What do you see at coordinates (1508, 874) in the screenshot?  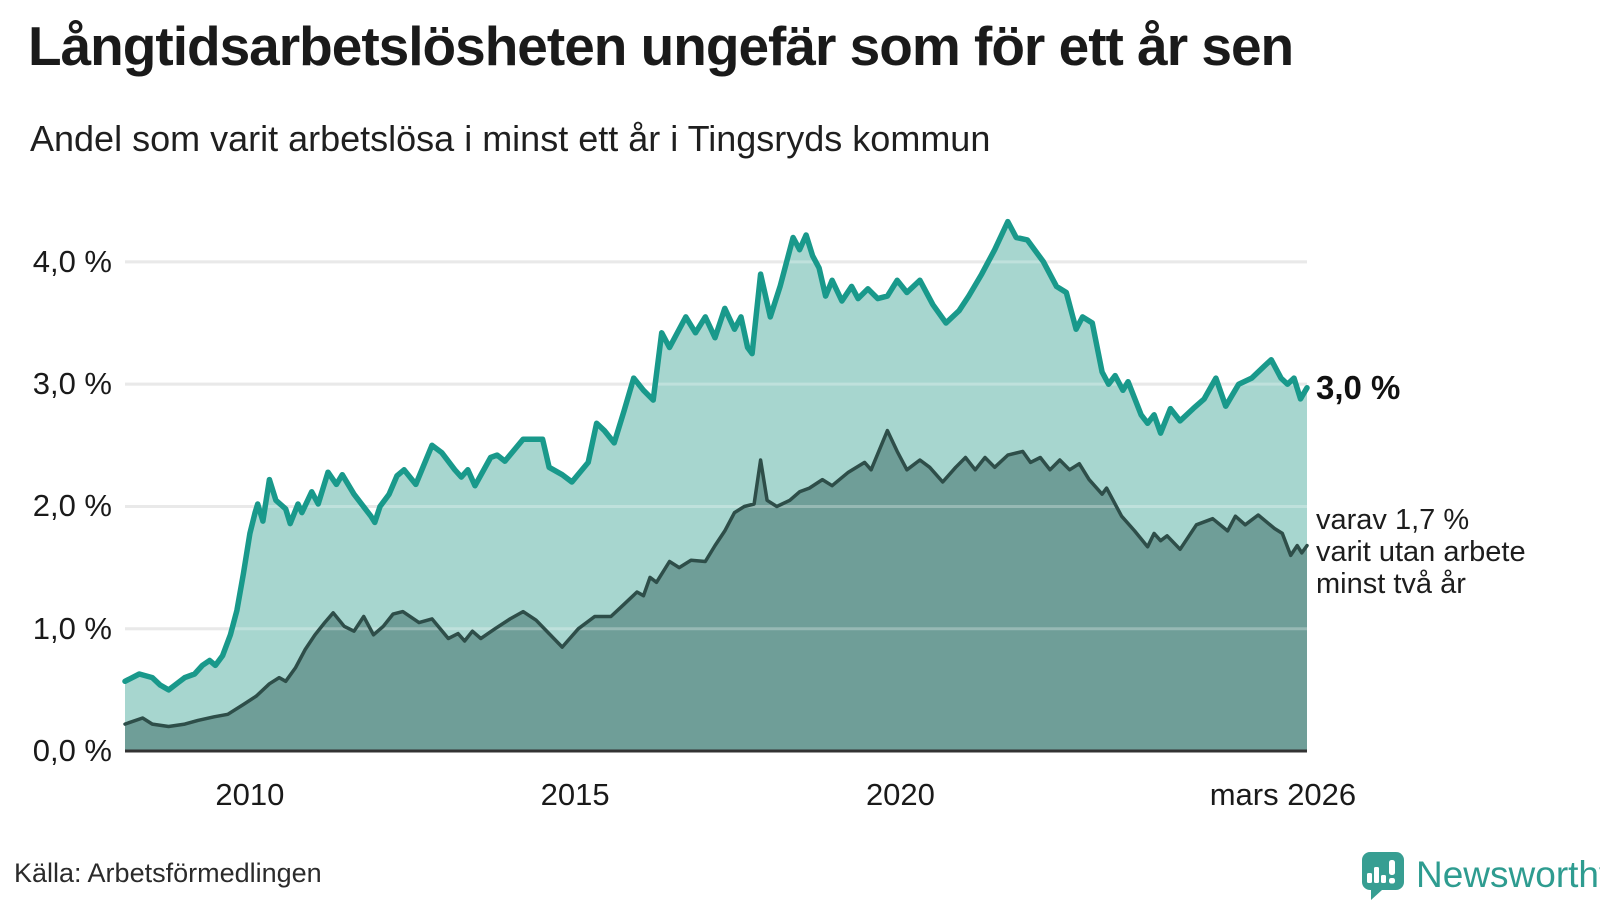 I see `brand-name: Newsworthy` at bounding box center [1508, 874].